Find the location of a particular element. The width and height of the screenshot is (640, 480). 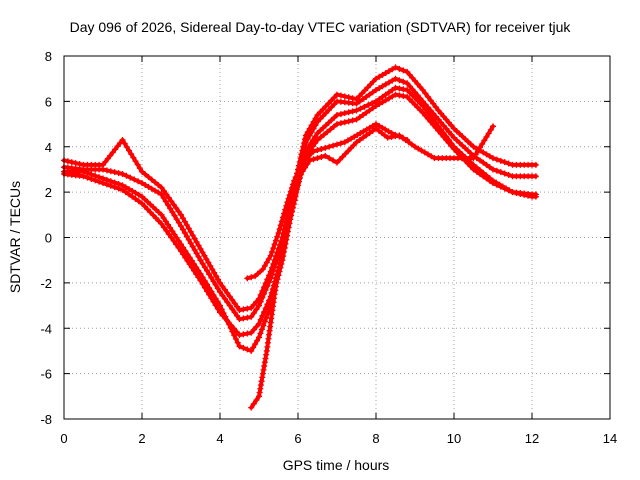

y-tick-label: -2 is located at coordinates (46, 283).